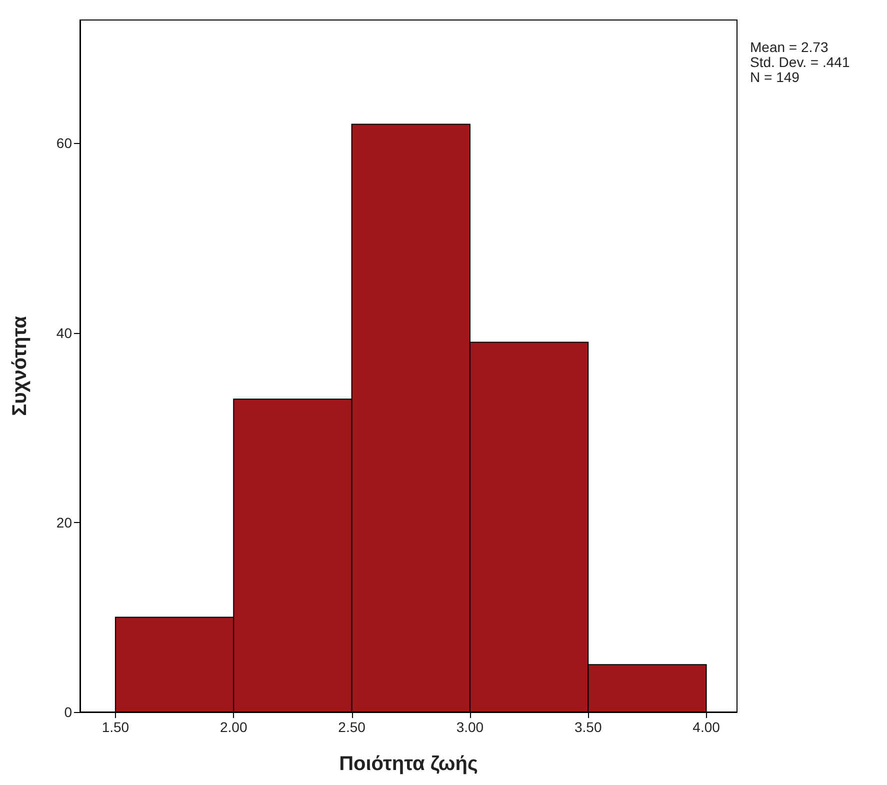 Image resolution: width=887 pixels, height=785 pixels. What do you see at coordinates (408, 764) in the screenshot?
I see `x-axis-title: Ποιότητα ζωής` at bounding box center [408, 764].